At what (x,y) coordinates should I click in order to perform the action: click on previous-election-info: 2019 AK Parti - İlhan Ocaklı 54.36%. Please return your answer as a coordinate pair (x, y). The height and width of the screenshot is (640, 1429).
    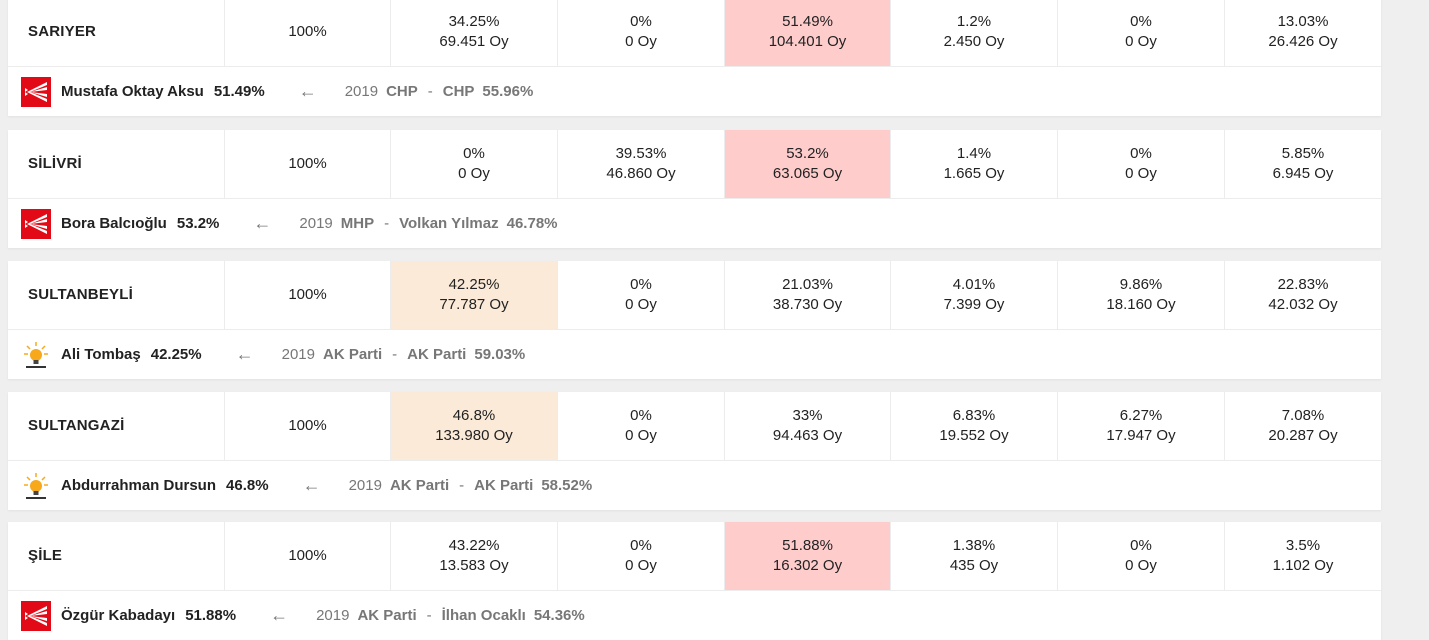
    Looking at the image, I should click on (450, 615).